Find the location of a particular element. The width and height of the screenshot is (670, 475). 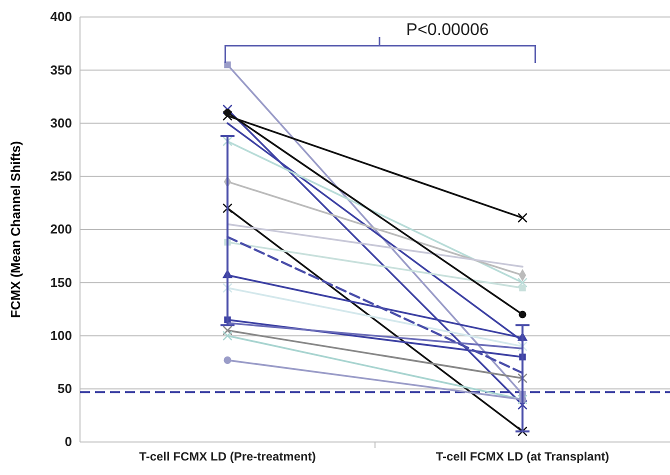

y-axis-title: FCMX (Mean Channel Shifts) is located at coordinates (15, 229).